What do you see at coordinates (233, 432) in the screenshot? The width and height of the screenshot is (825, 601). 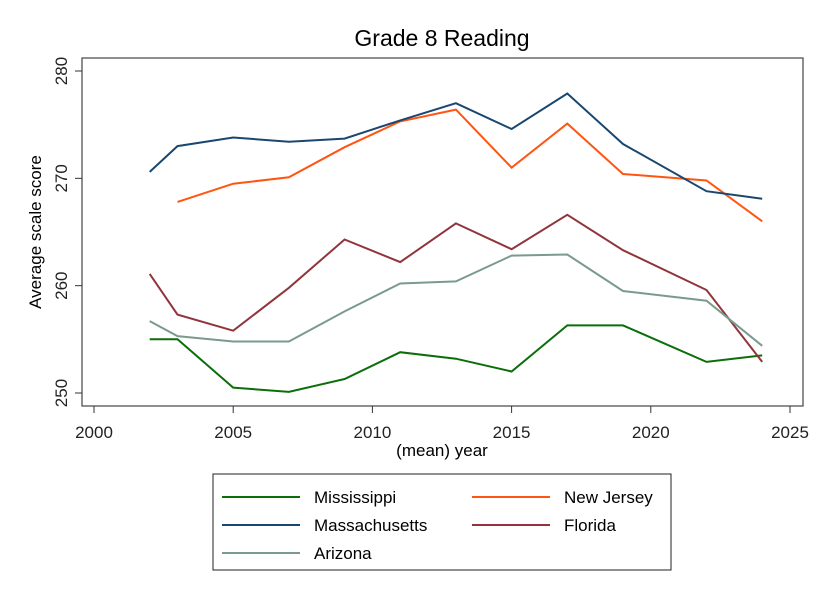 I see `x-tick-label: 2005` at bounding box center [233, 432].